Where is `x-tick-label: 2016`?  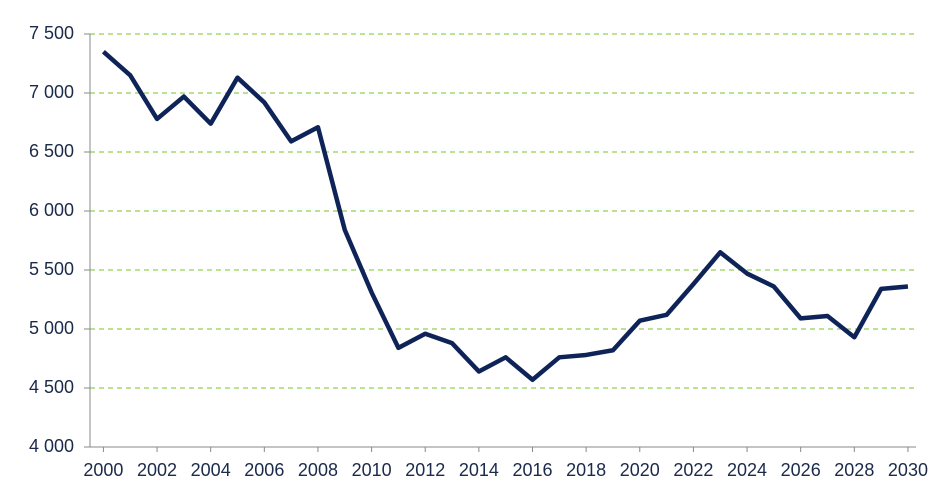
x-tick-label: 2016 is located at coordinates (532, 470).